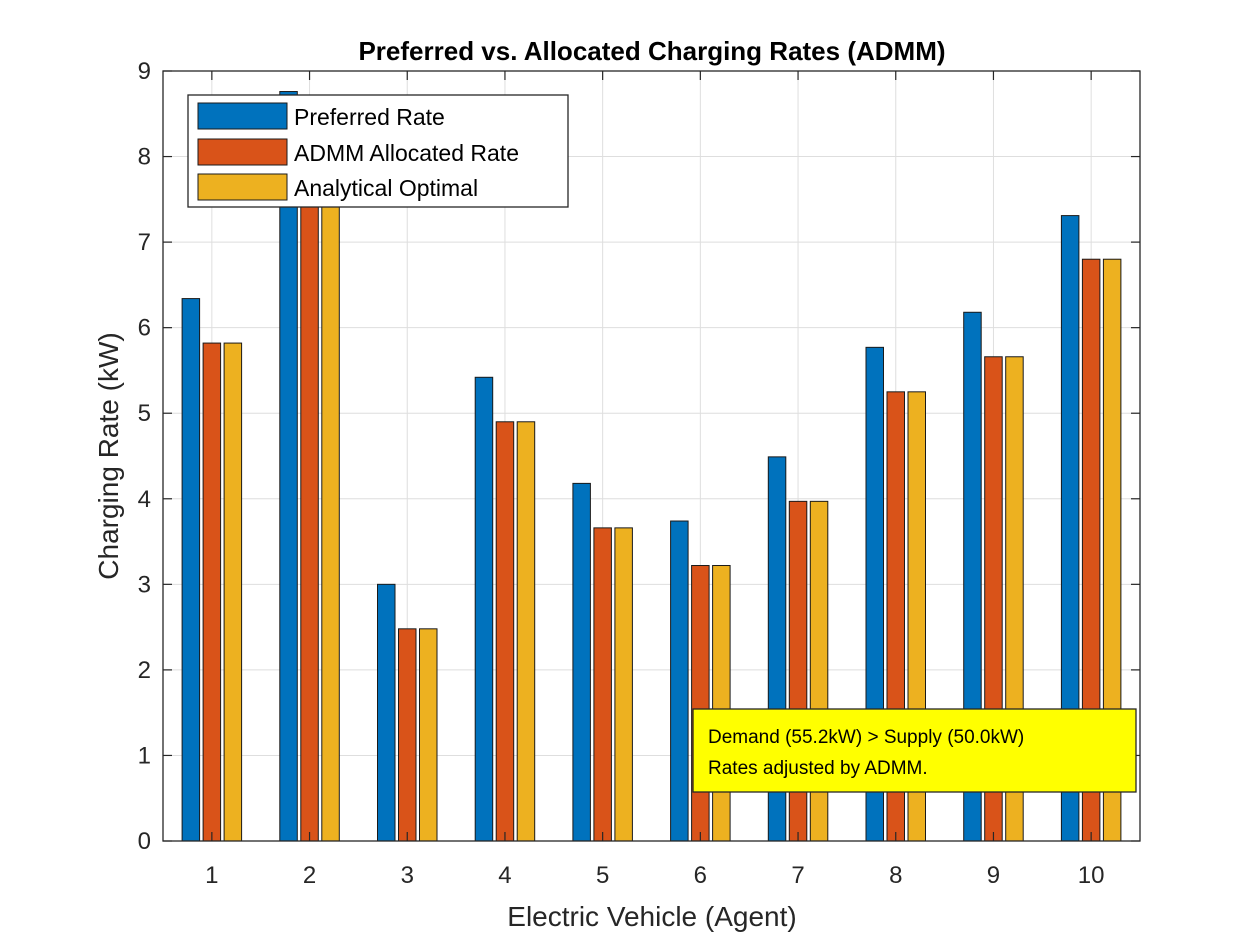 The image size is (1260, 945). Describe the element at coordinates (144, 755) in the screenshot. I see `y-tick-label: 1` at that location.